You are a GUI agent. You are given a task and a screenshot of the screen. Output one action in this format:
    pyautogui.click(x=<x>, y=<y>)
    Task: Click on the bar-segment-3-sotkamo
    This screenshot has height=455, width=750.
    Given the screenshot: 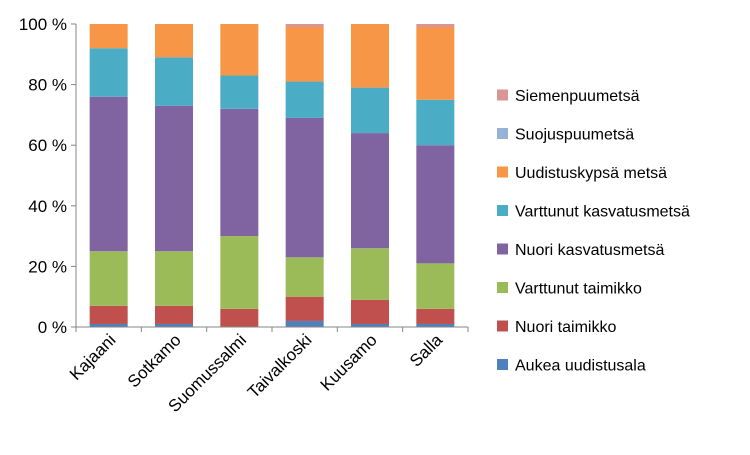 What is the action you would take?
    pyautogui.click(x=174, y=278)
    